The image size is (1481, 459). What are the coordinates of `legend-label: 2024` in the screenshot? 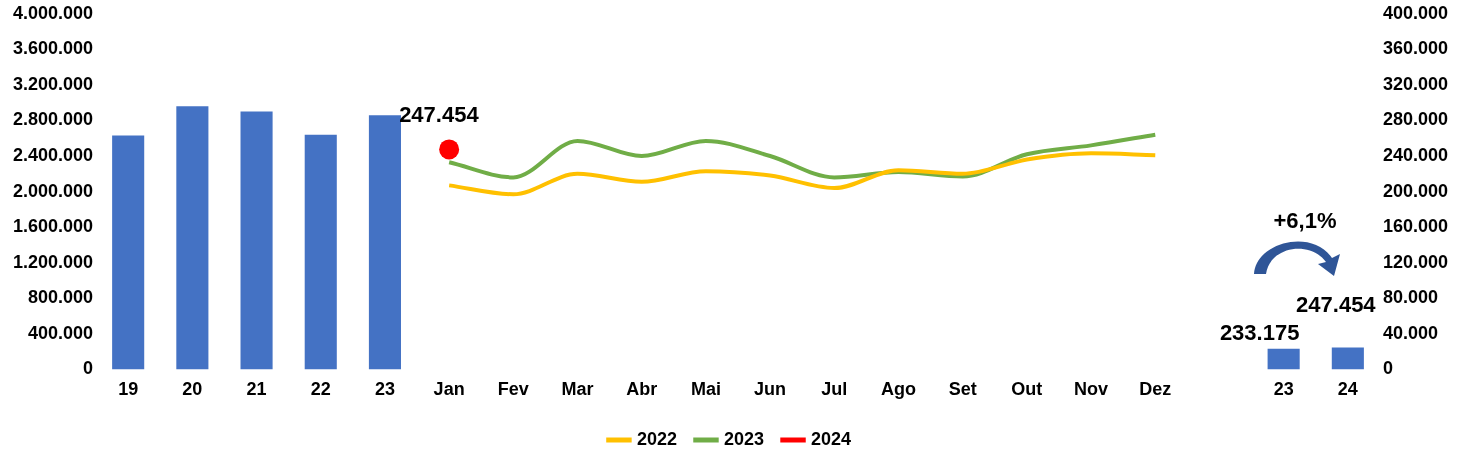 It's located at (831, 438).